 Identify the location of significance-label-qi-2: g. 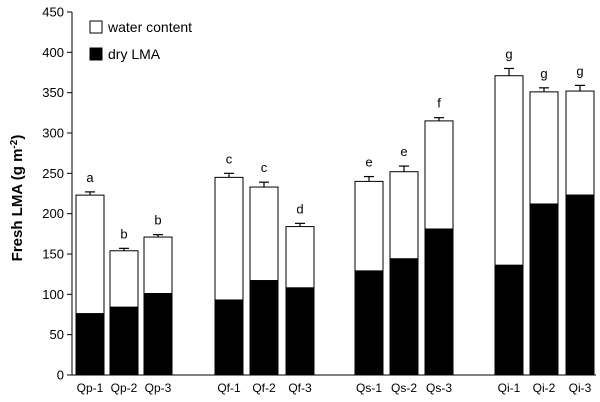
(543, 73).